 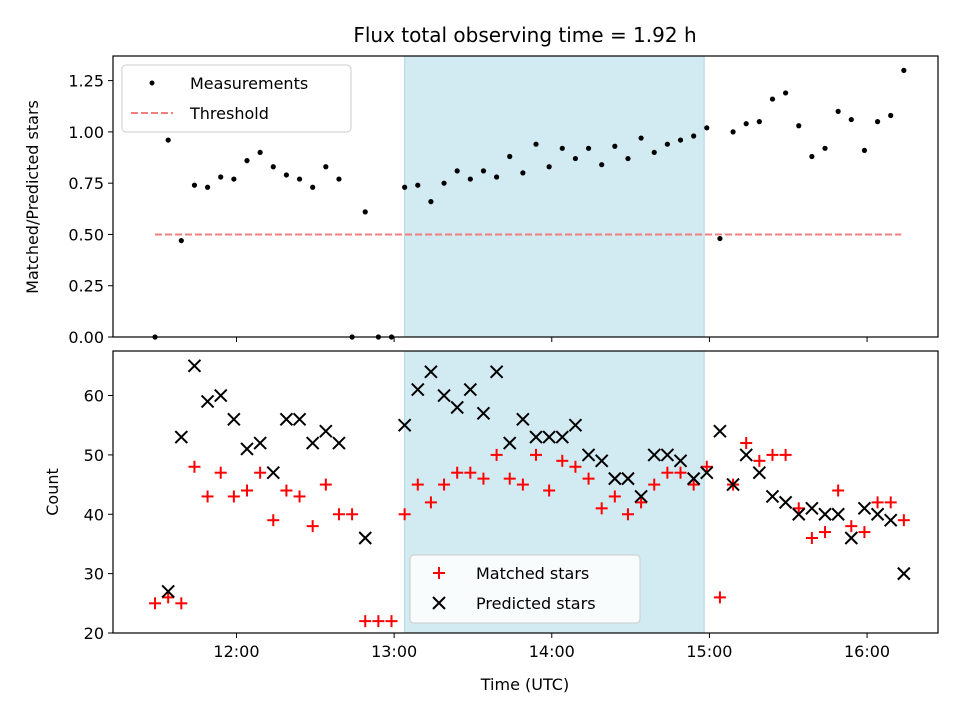 What do you see at coordinates (709, 651) in the screenshot?
I see `x-tick-label: 15:00` at bounding box center [709, 651].